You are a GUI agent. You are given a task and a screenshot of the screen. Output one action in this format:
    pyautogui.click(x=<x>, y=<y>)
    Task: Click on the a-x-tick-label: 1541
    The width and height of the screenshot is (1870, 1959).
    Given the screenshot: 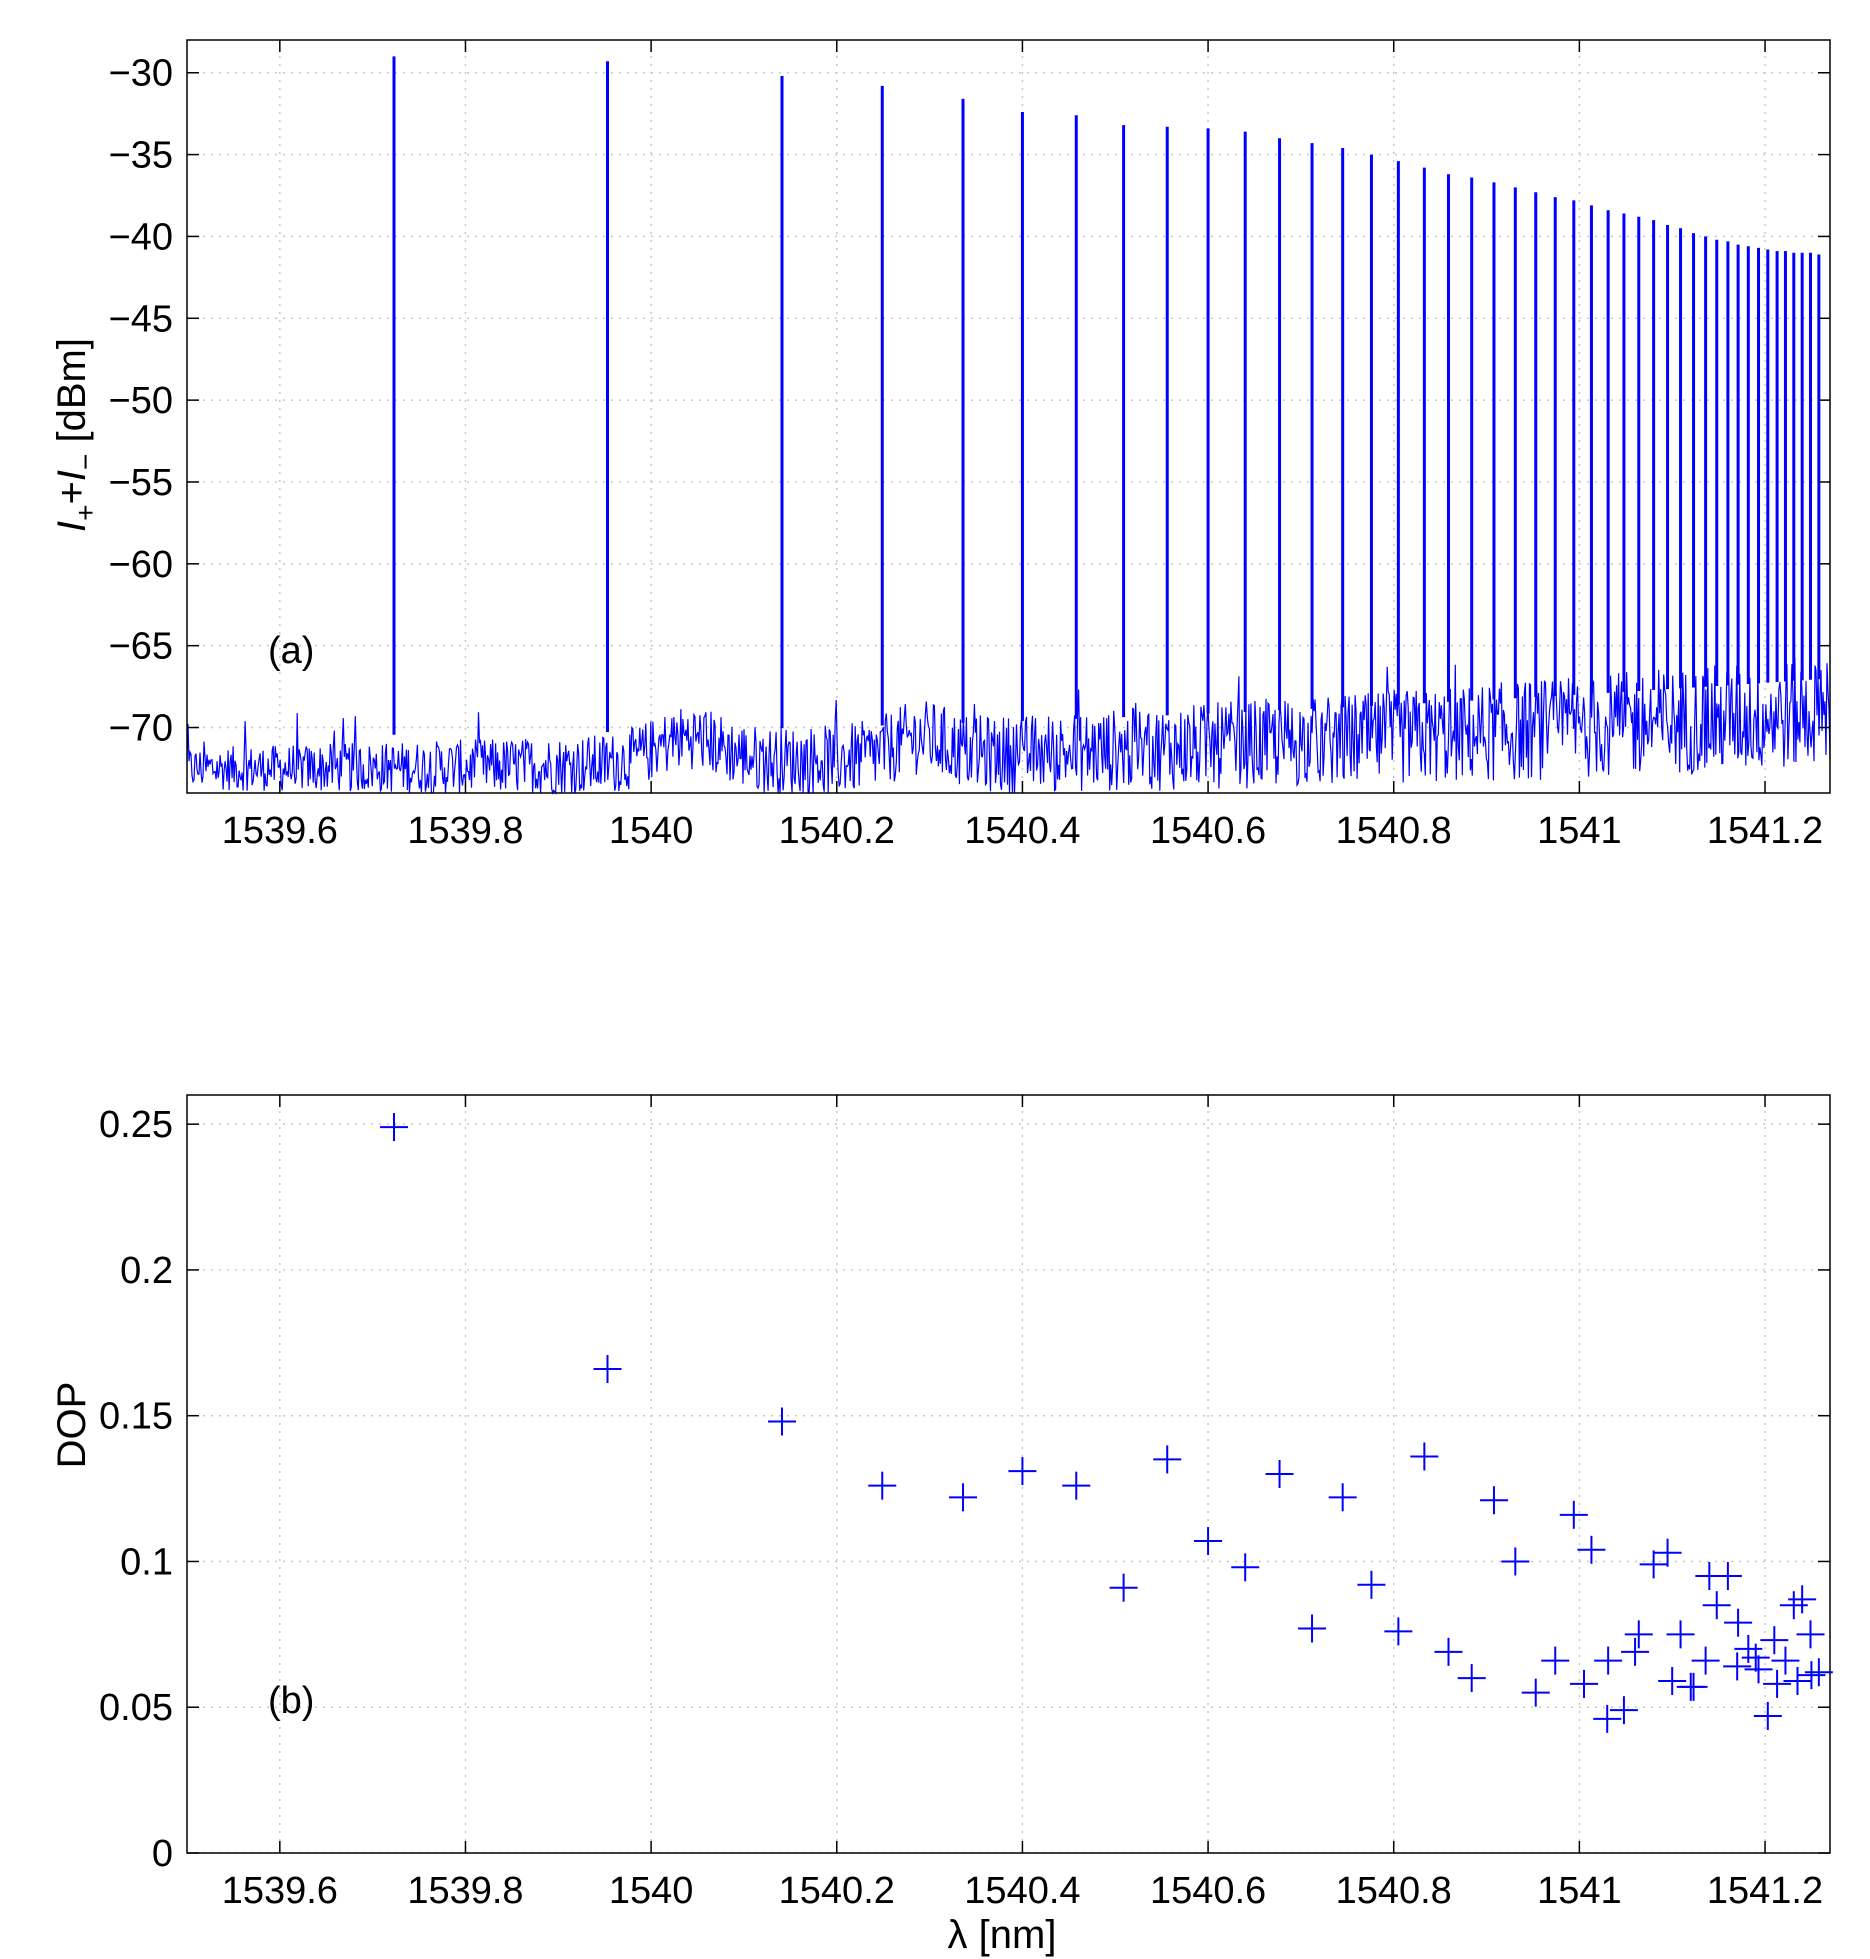 What is the action you would take?
    pyautogui.click(x=1579, y=831)
    